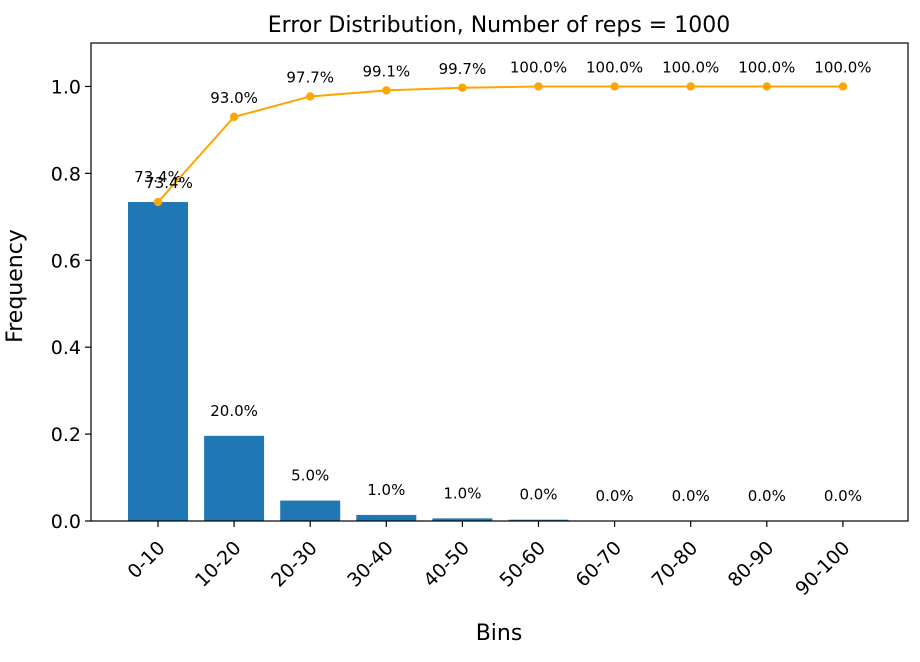 The width and height of the screenshot is (920, 662). I want to click on cumulative-data-label: 99.7%, so click(463, 69).